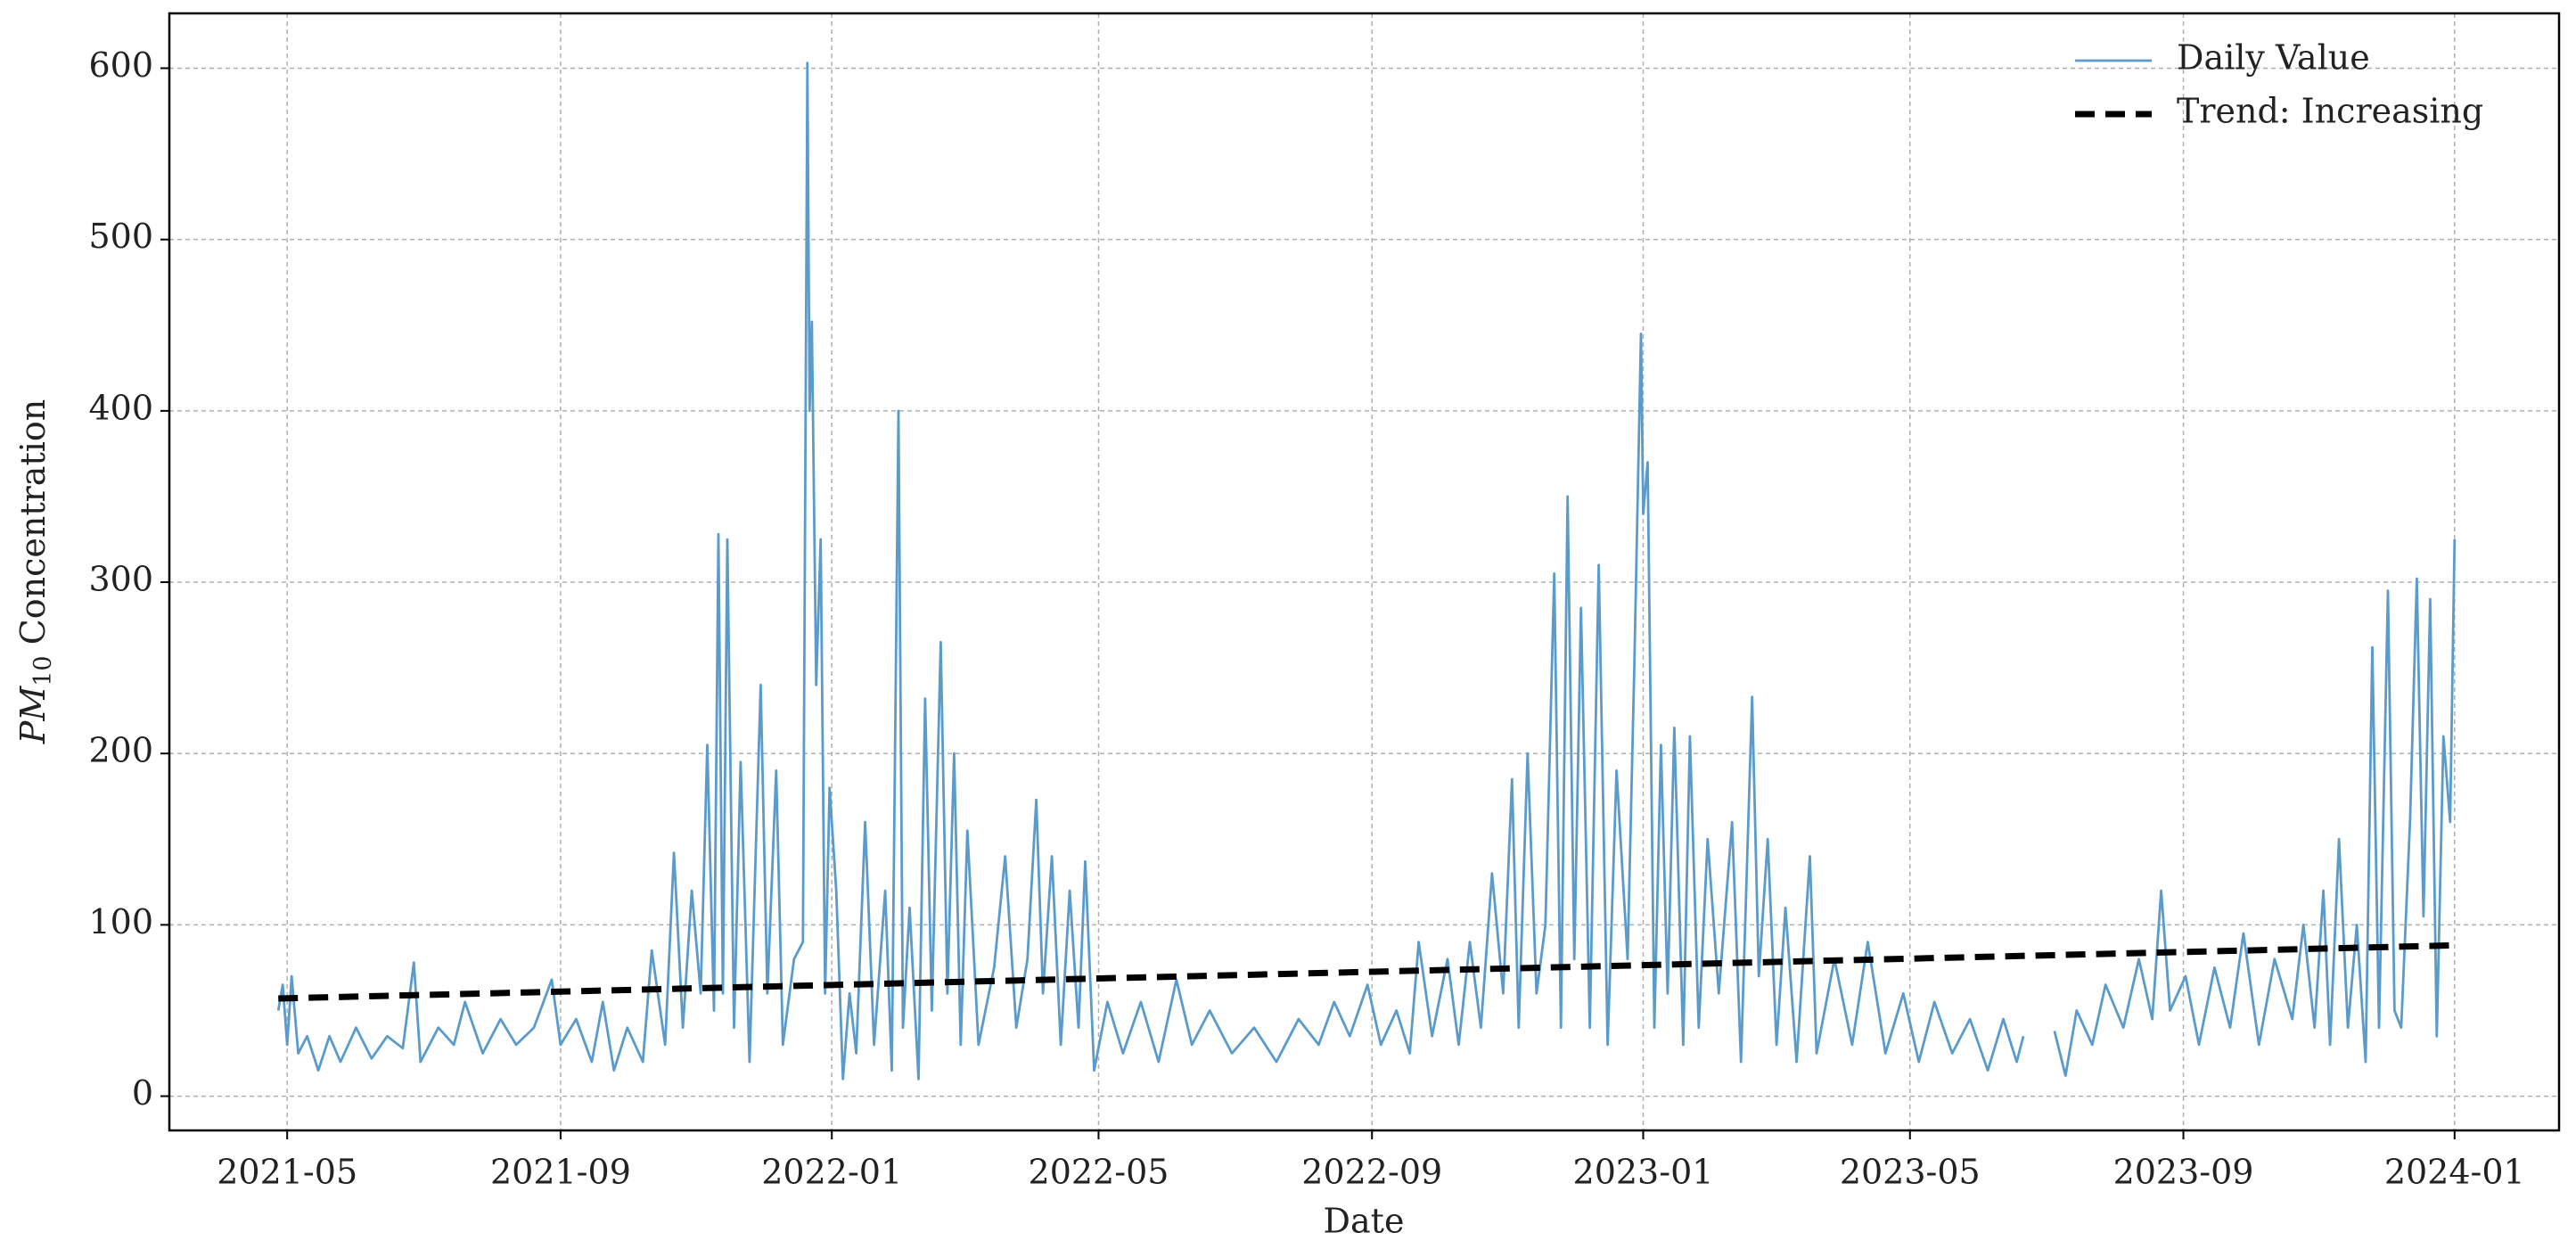  I want to click on legend-label: Trend: Increasing, so click(2330, 111).